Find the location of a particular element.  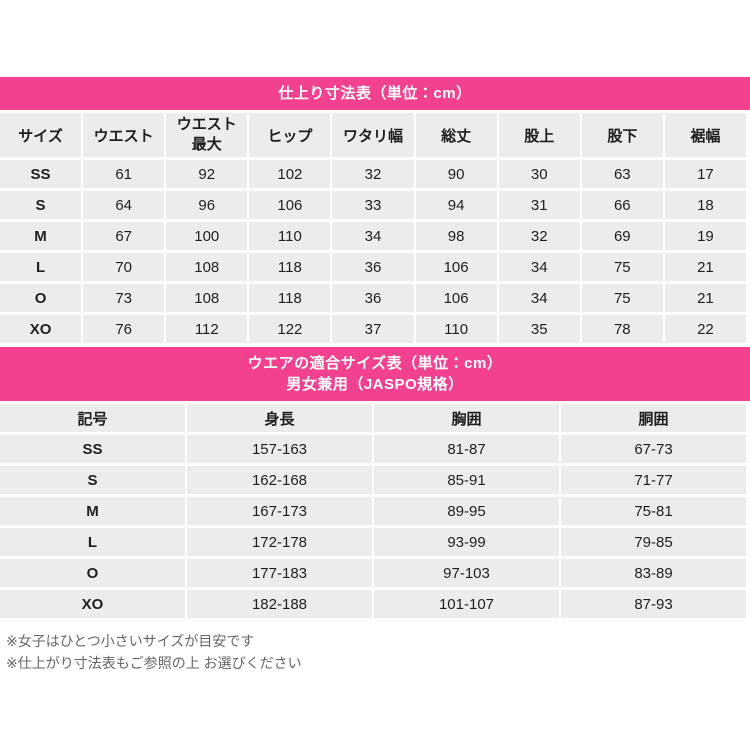

column-header: サイズ is located at coordinates (41, 135).